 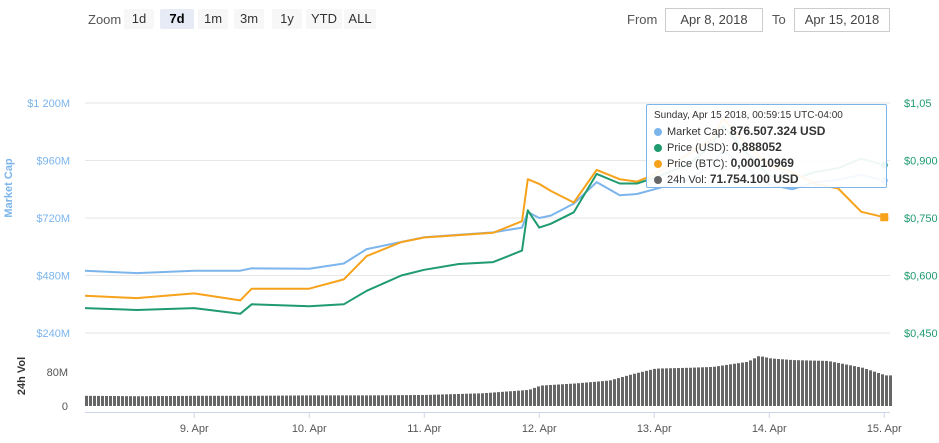 I want to click on tooltip-value: 0,888052, so click(x=756, y=147).